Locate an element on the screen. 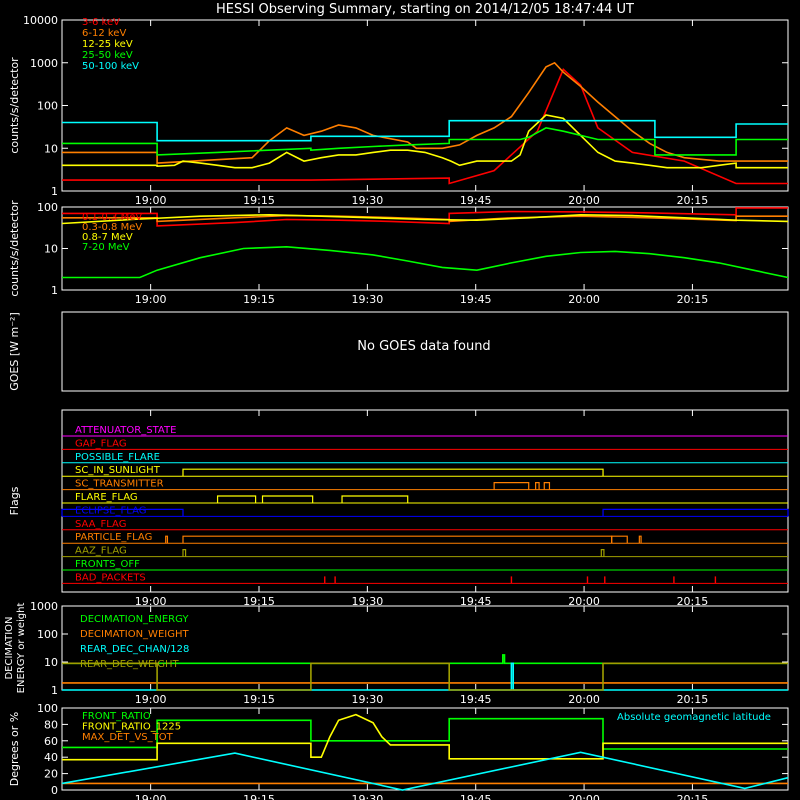 The width and height of the screenshot is (800, 800). low-energy-xtick-label: 20:00 is located at coordinates (584, 200).